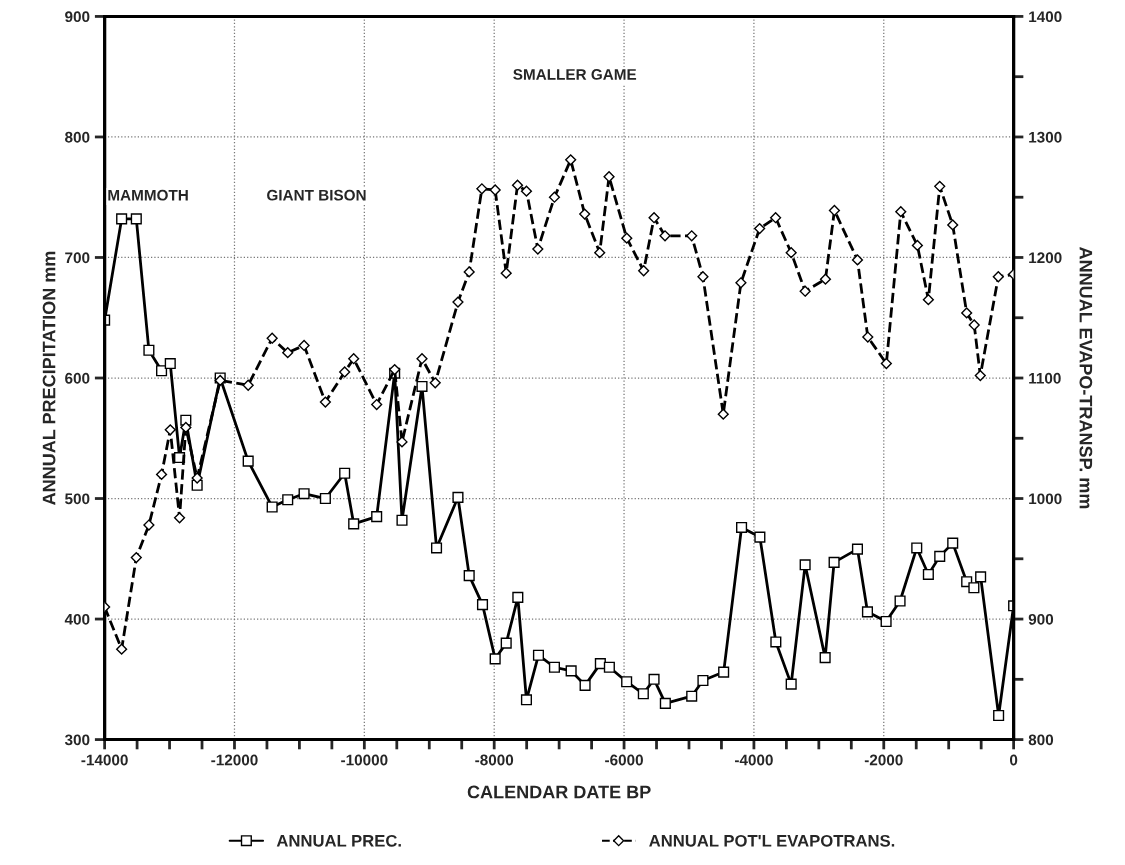  I want to click on x-tick-label: -14000, so click(104, 760).